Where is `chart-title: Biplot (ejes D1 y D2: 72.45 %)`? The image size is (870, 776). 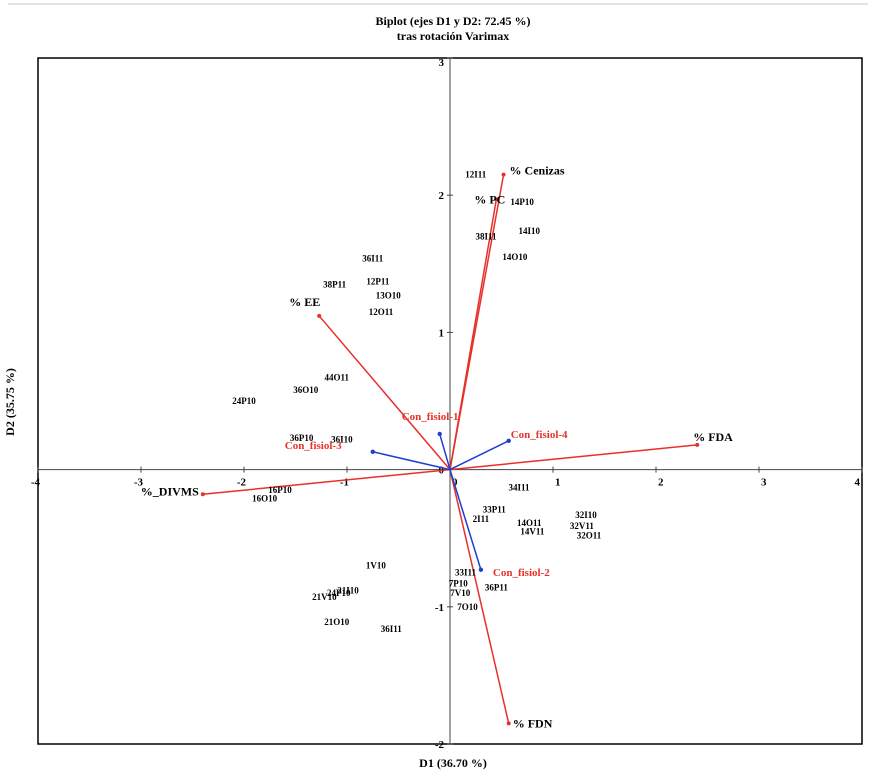
chart-title: Biplot (ejes D1 y D2: 72.45 %) is located at coordinates (453, 21).